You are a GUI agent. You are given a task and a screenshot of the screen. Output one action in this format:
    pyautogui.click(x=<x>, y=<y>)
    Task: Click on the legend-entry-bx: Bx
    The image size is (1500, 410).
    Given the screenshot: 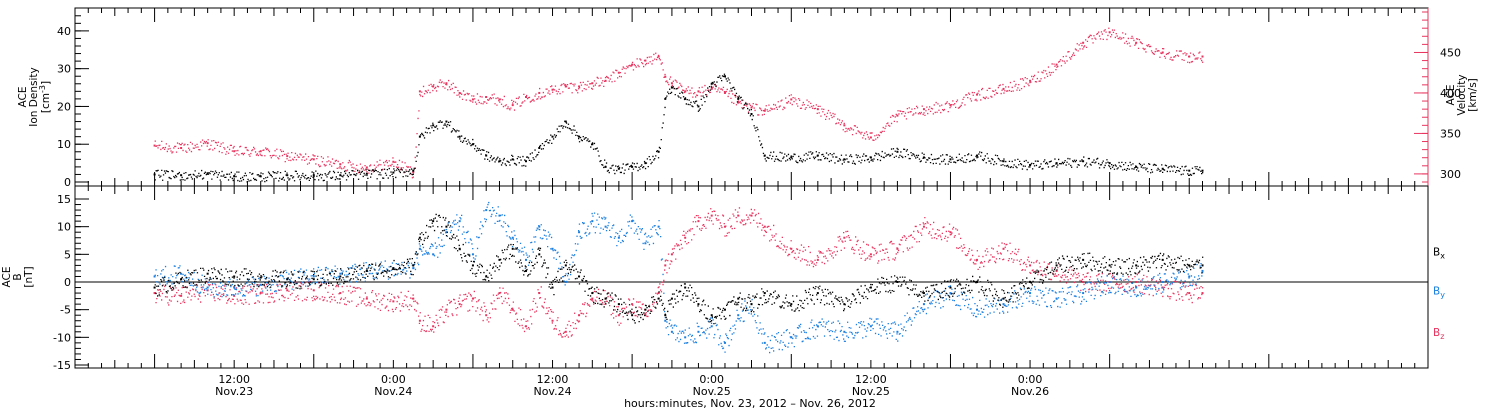 What is the action you would take?
    pyautogui.click(x=1439, y=254)
    